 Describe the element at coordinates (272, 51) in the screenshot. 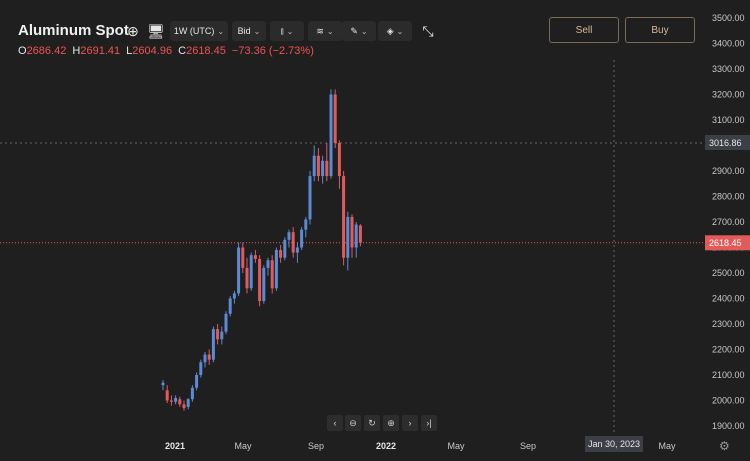

I see `change-value: −73.36 (−2.73%)` at that location.